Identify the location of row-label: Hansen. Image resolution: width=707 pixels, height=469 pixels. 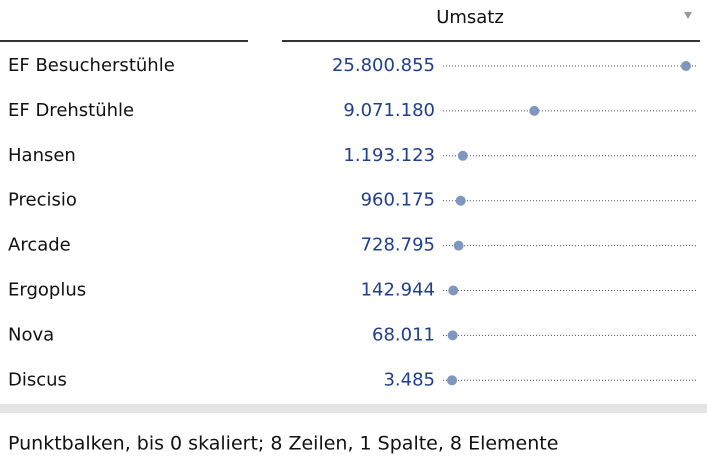
(42, 155).